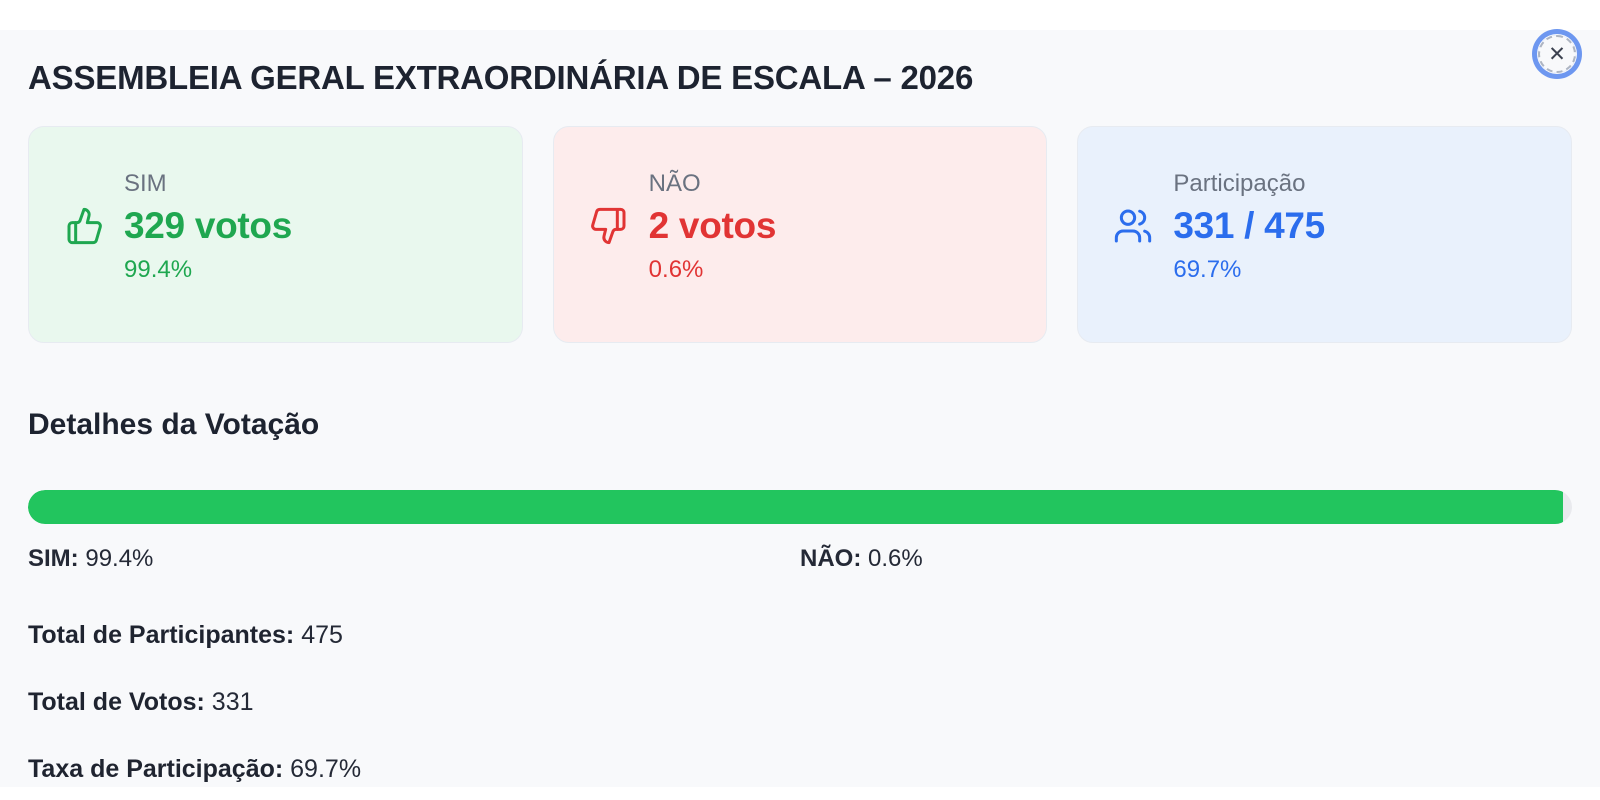 The image size is (1600, 800). Describe the element at coordinates (174, 424) in the screenshot. I see `details-section-title: Detalhes da Votação` at that location.